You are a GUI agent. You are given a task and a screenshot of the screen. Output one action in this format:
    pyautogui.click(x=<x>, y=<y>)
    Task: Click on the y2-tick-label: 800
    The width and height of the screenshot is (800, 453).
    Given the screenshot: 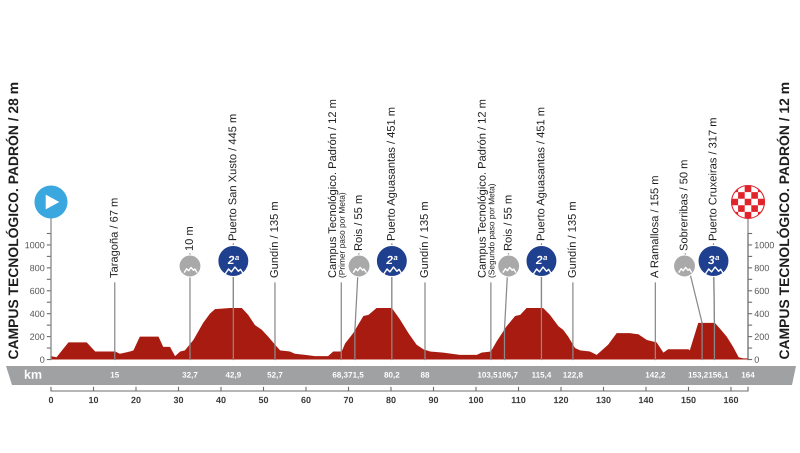 What is the action you would take?
    pyautogui.click(x=761, y=268)
    